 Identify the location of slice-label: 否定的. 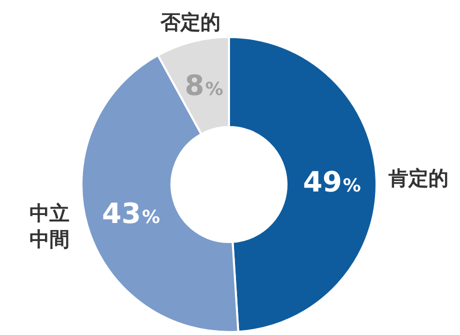
(189, 22).